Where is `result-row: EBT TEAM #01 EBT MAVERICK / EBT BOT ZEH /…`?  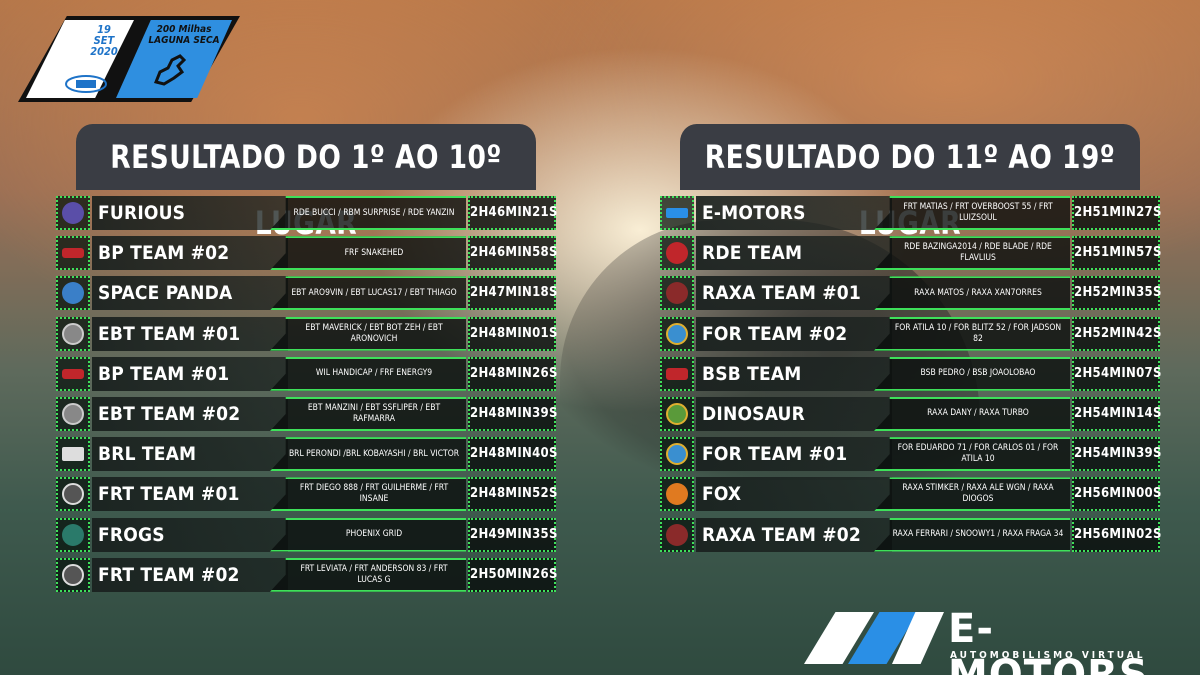
result-row: EBT TEAM #01 EBT MAVERICK / EBT BOT ZEH /… is located at coordinates (306, 333).